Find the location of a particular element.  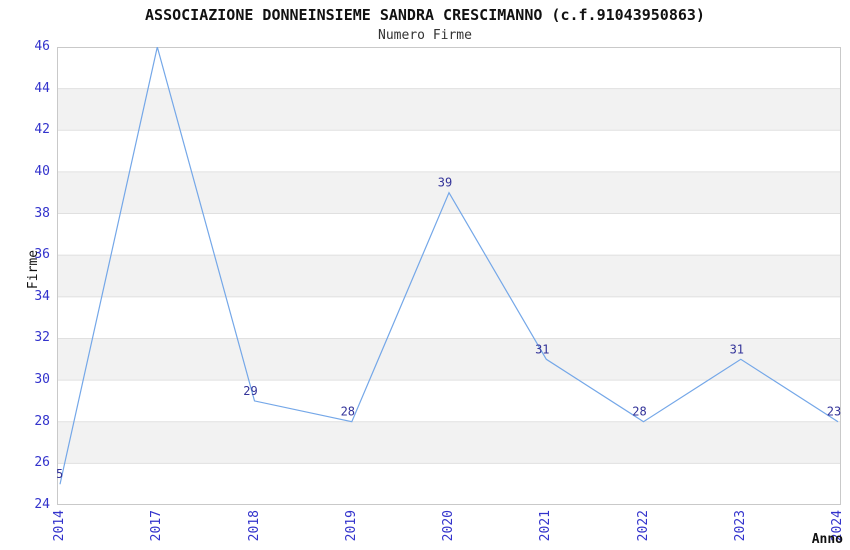

x-tick-label: 2018 is located at coordinates (254, 526).